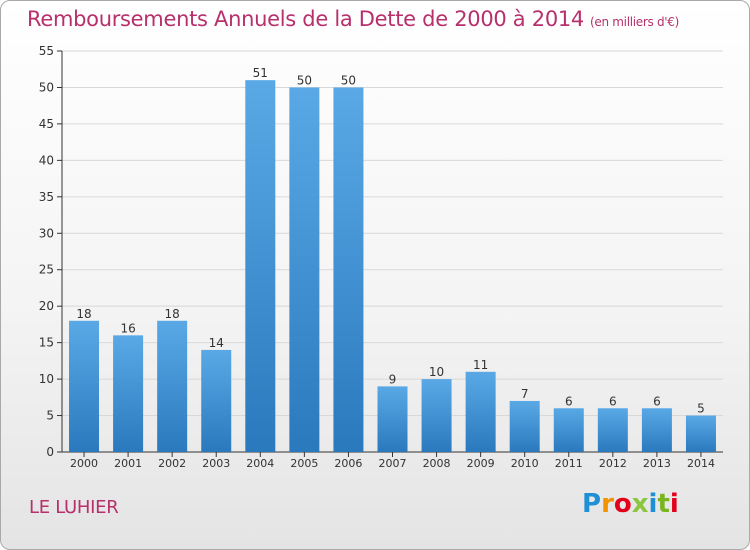 The width and height of the screenshot is (750, 550). What do you see at coordinates (260, 266) in the screenshot?
I see `bar-2004` at bounding box center [260, 266].